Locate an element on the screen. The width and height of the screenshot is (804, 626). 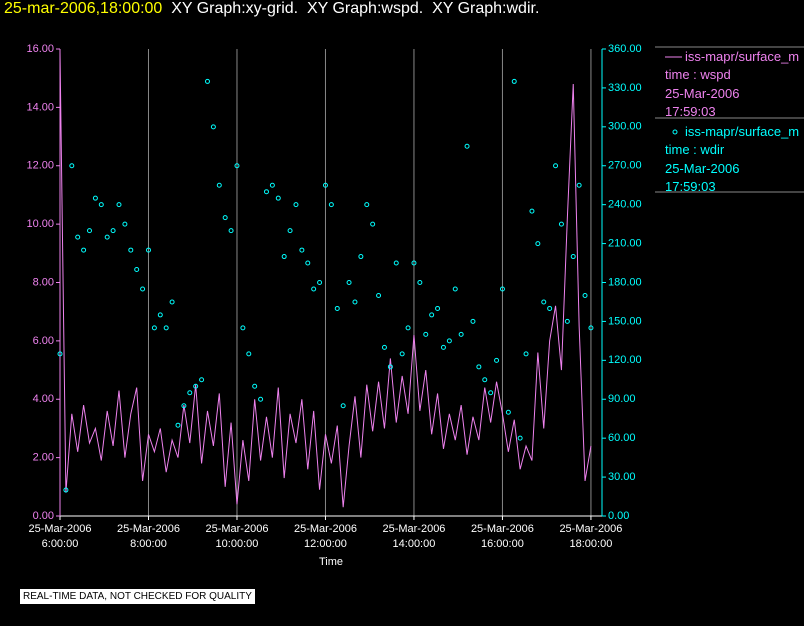
y-tick-label: 10.00 is located at coordinates (40, 224).